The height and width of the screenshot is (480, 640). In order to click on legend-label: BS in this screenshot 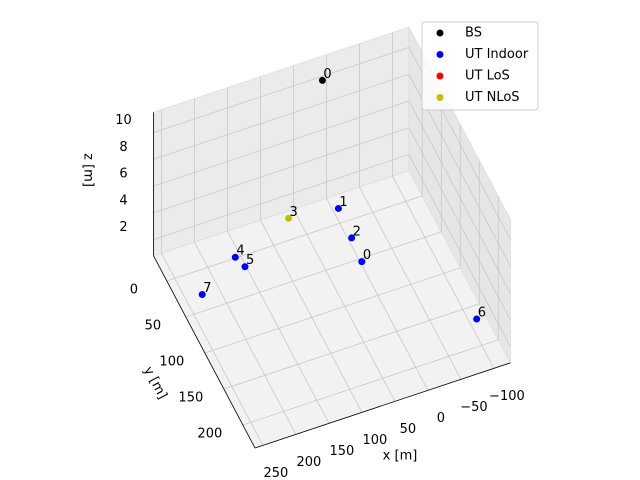, I will do `click(473, 33)`.